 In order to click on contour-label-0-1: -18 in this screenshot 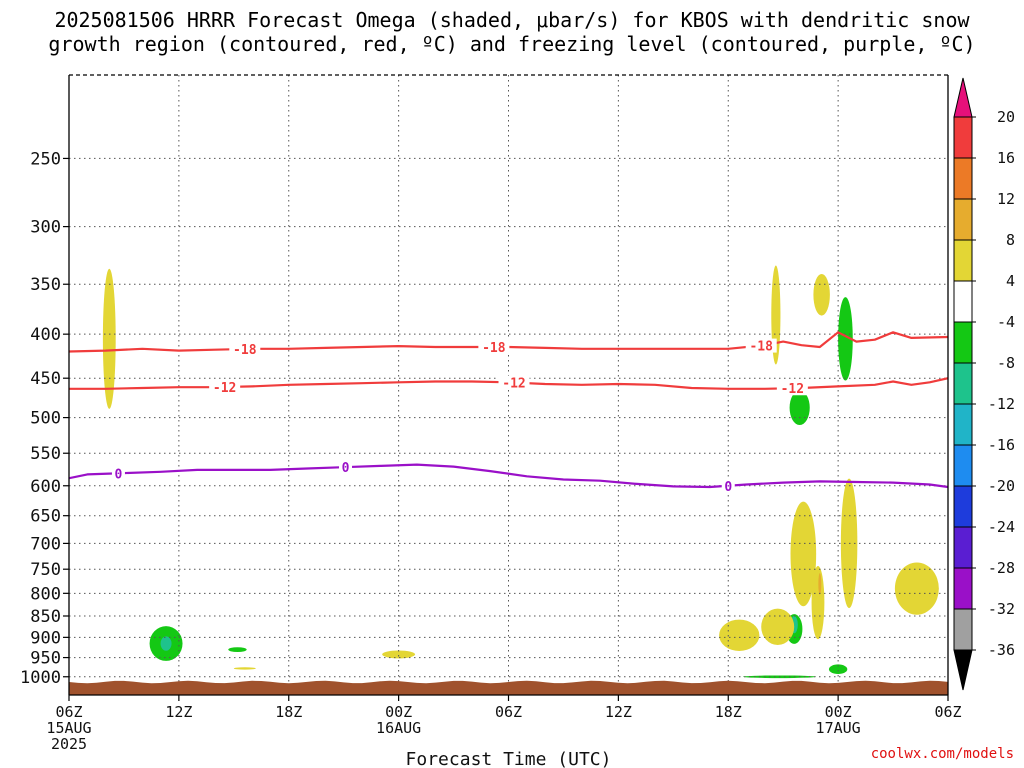, I will do `click(494, 348)`.